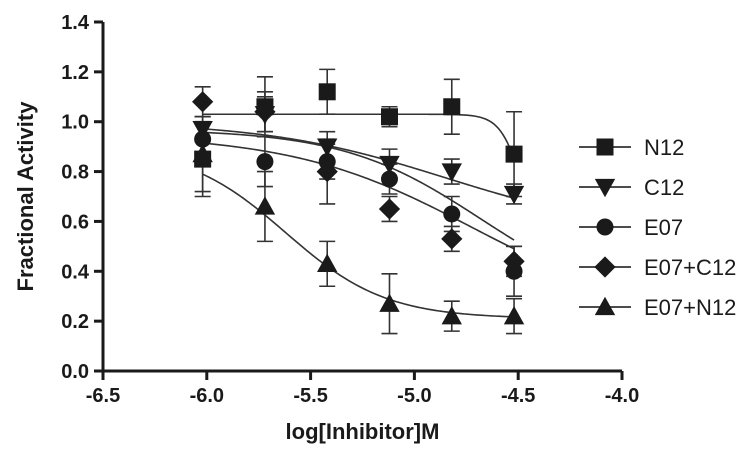 This screenshot has height=452, width=752. Describe the element at coordinates (664, 187) in the screenshot. I see `legend-label: C12` at that location.